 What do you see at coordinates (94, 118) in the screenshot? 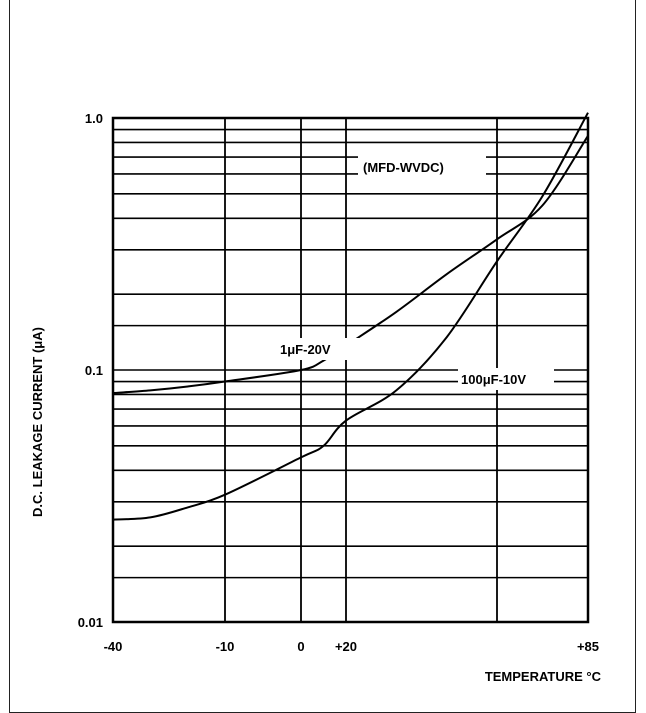
I see `y-tick-label-0: 1.0` at bounding box center [94, 118].